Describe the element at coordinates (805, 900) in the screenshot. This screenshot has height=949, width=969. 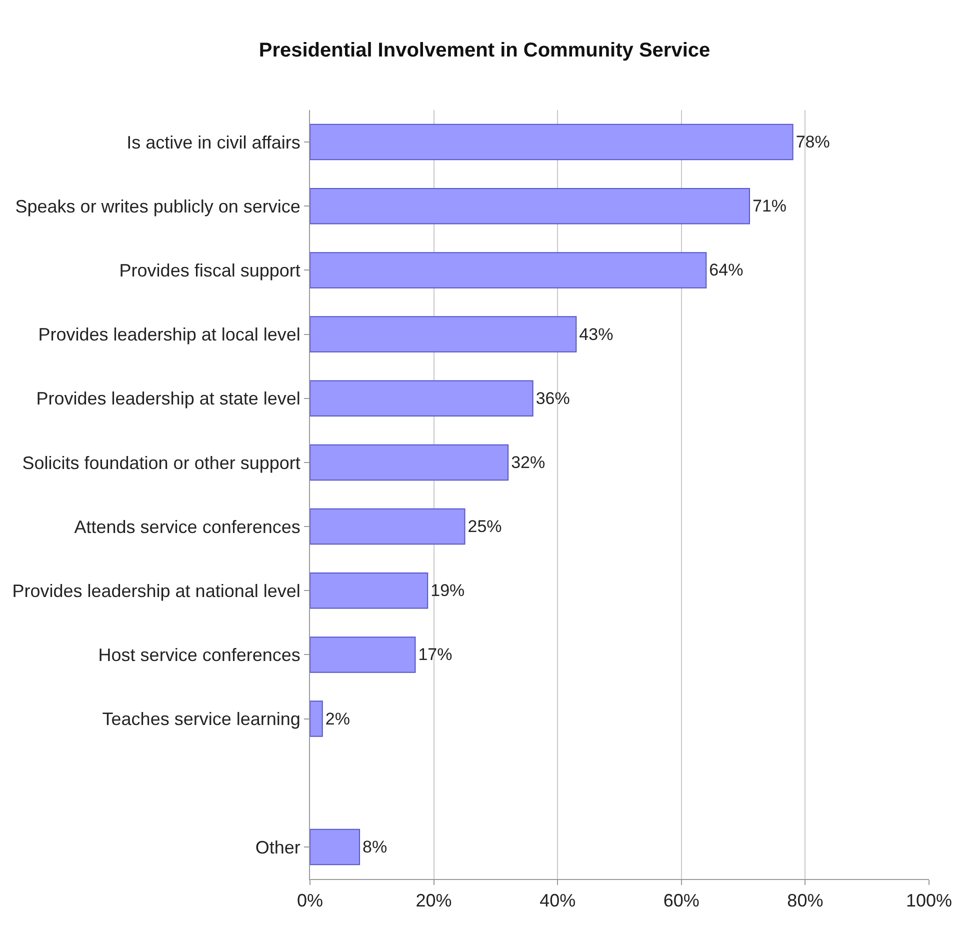
I see `x-tick-label: 80%` at that location.